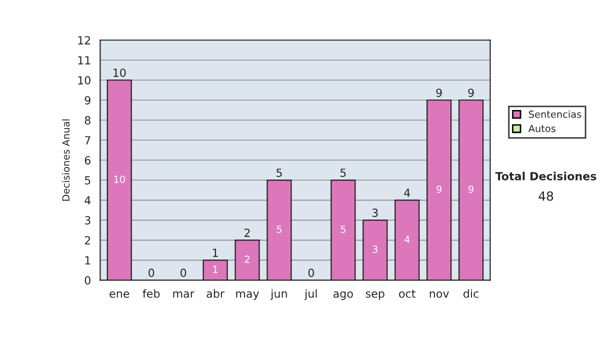 The image size is (600, 340). I want to click on x-tick-label: oct, so click(407, 294).